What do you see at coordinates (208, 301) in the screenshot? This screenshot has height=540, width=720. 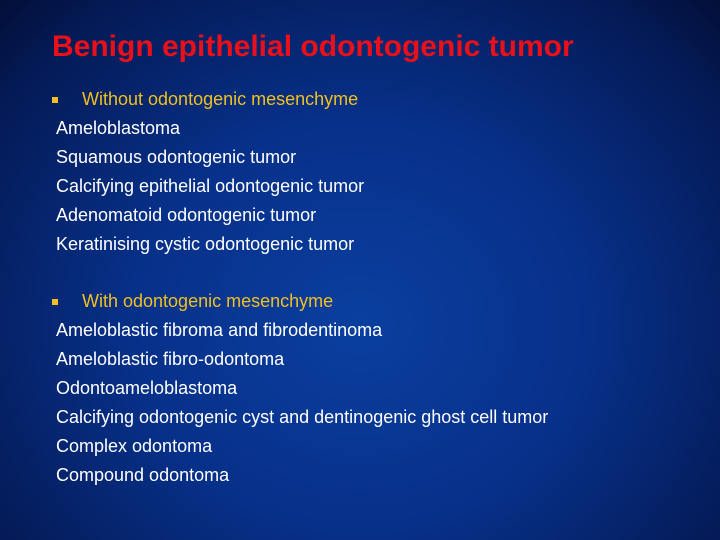 I see `heading-text: With odontogenic mesenchyme` at bounding box center [208, 301].